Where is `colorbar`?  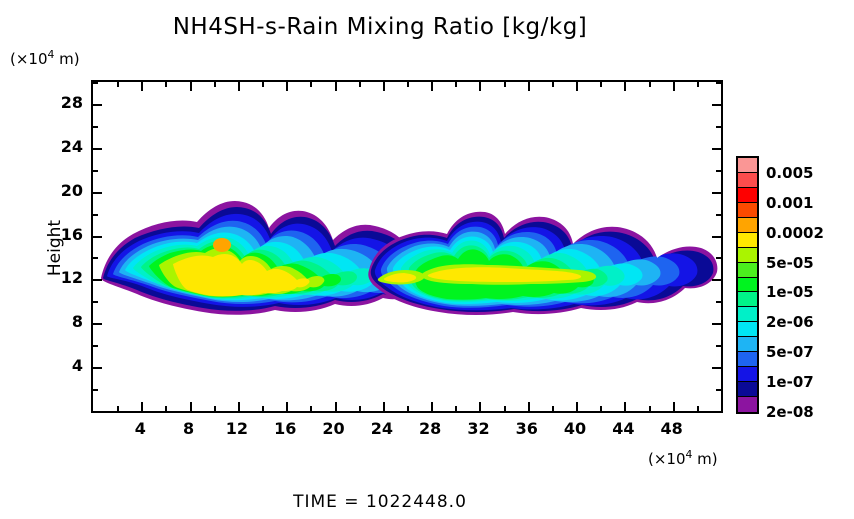 colorbar is located at coordinates (747, 285).